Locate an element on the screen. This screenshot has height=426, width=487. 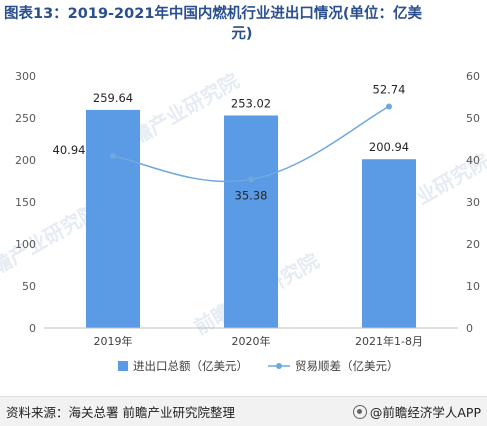
y-right-tick-label: 30 is located at coordinates (473, 202).